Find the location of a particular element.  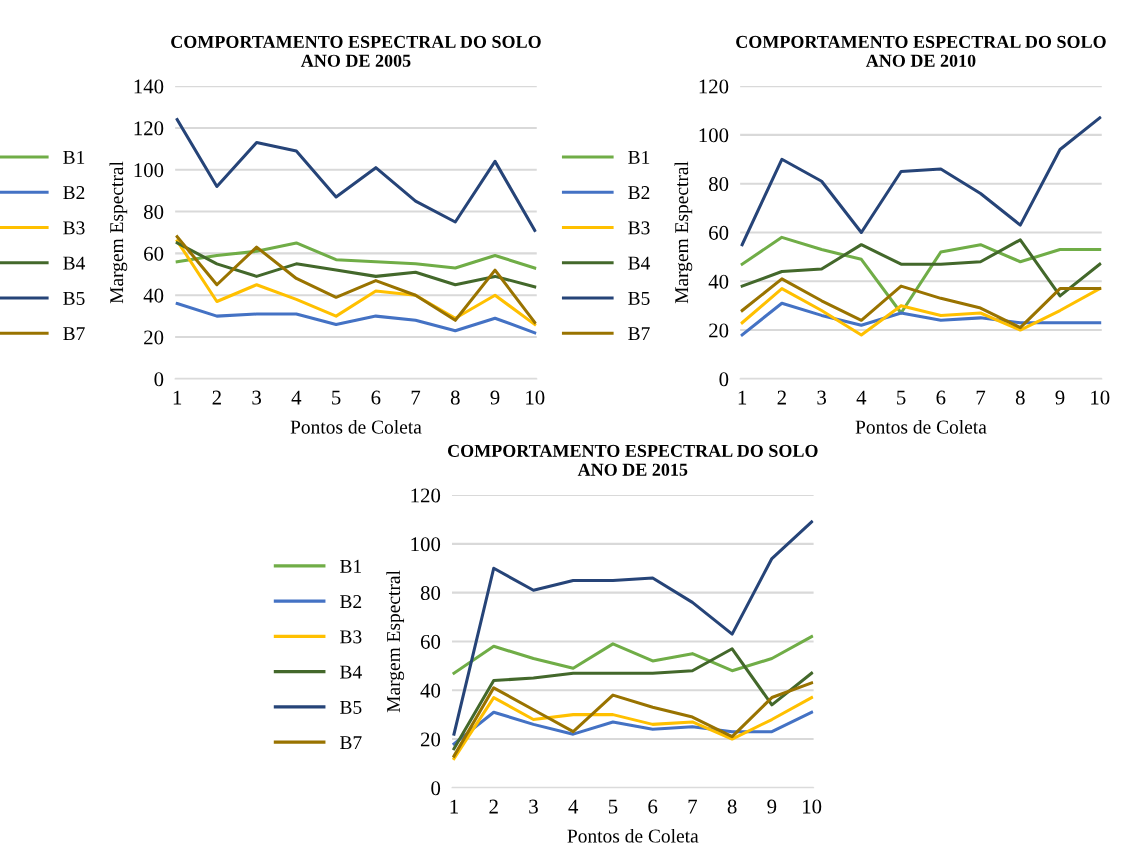

chart-title: COMPORTAMENTO ESPECTRAL DO SOLO ANO DE 2015 is located at coordinates (632, 460).